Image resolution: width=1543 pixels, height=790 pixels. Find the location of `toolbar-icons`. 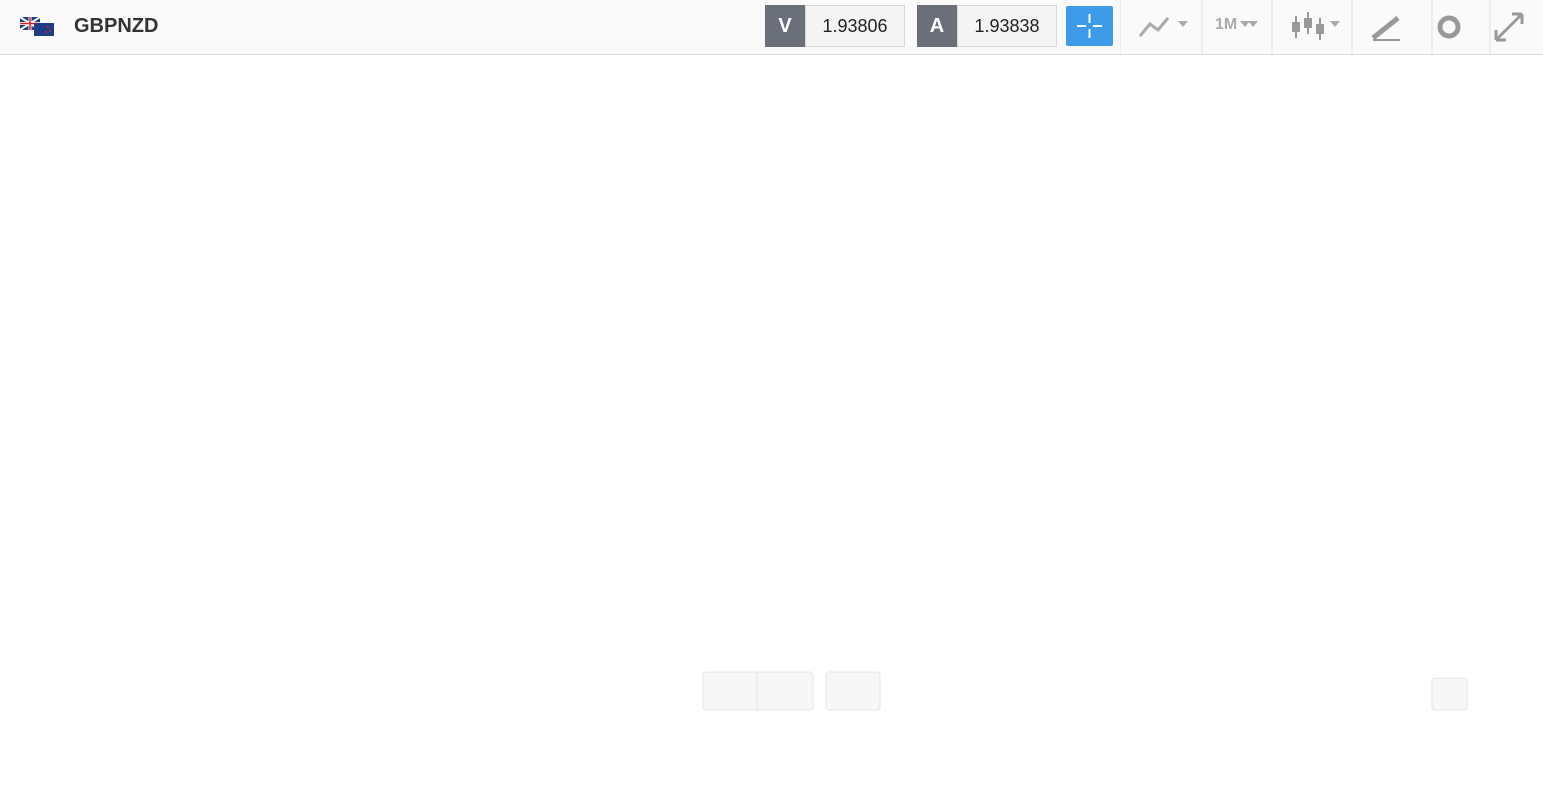

toolbar-icons is located at coordinates (1322, 27).